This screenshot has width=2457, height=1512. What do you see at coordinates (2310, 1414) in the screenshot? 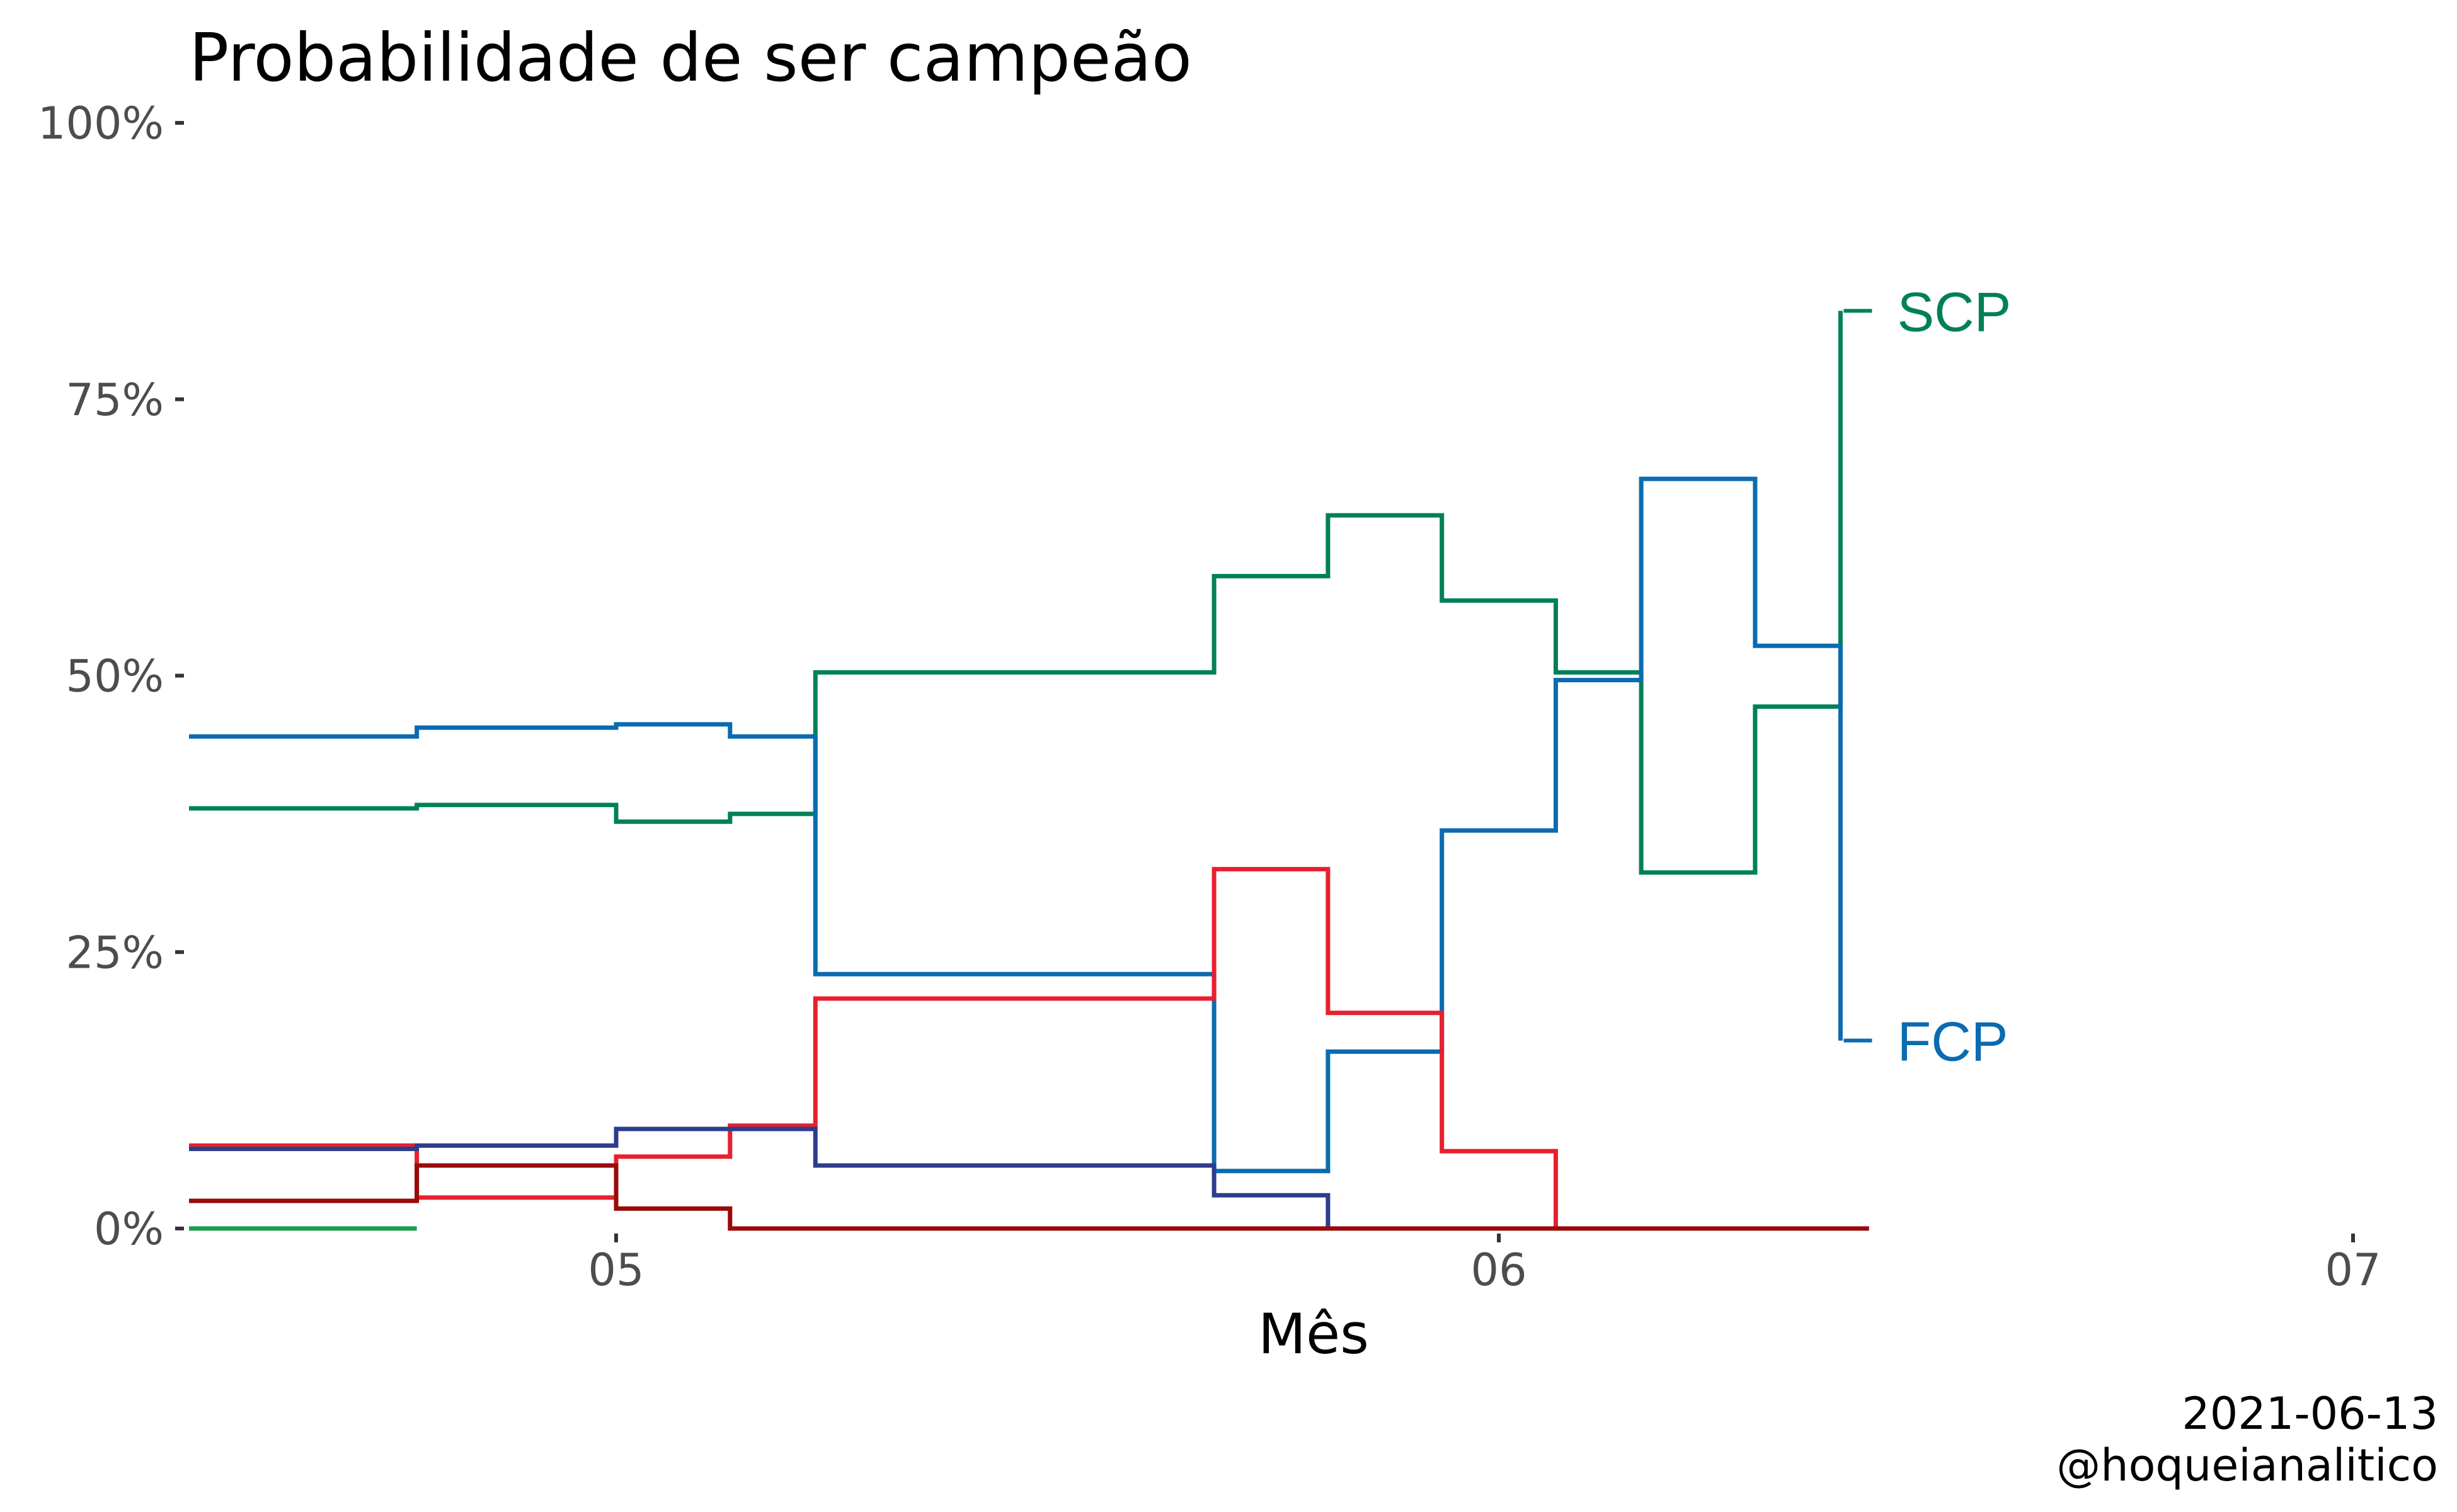
I see `caption-date: 2021-06-13` at bounding box center [2310, 1414].